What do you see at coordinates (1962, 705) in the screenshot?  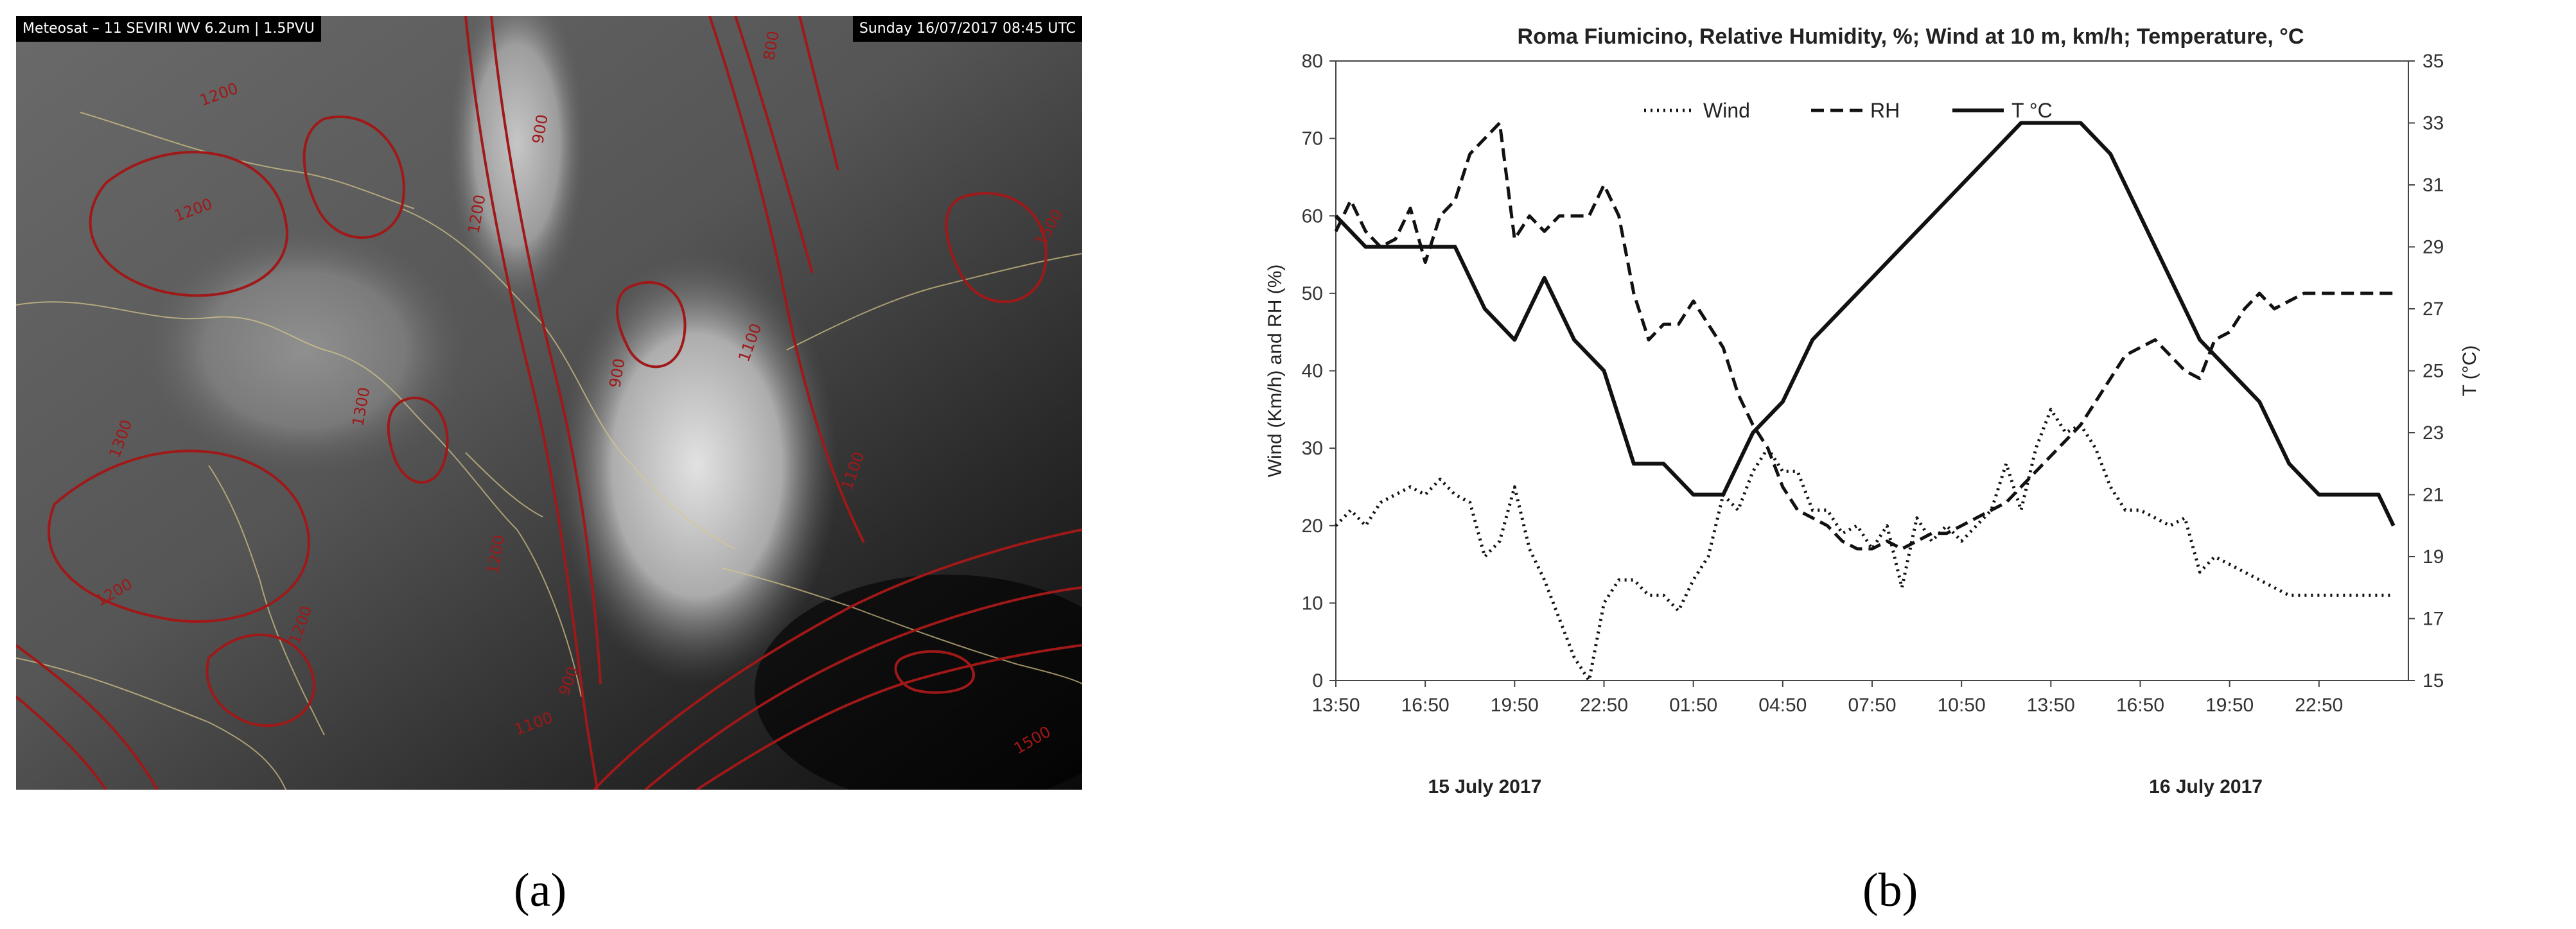 I see `x-tick-label: 10:50` at bounding box center [1962, 705].